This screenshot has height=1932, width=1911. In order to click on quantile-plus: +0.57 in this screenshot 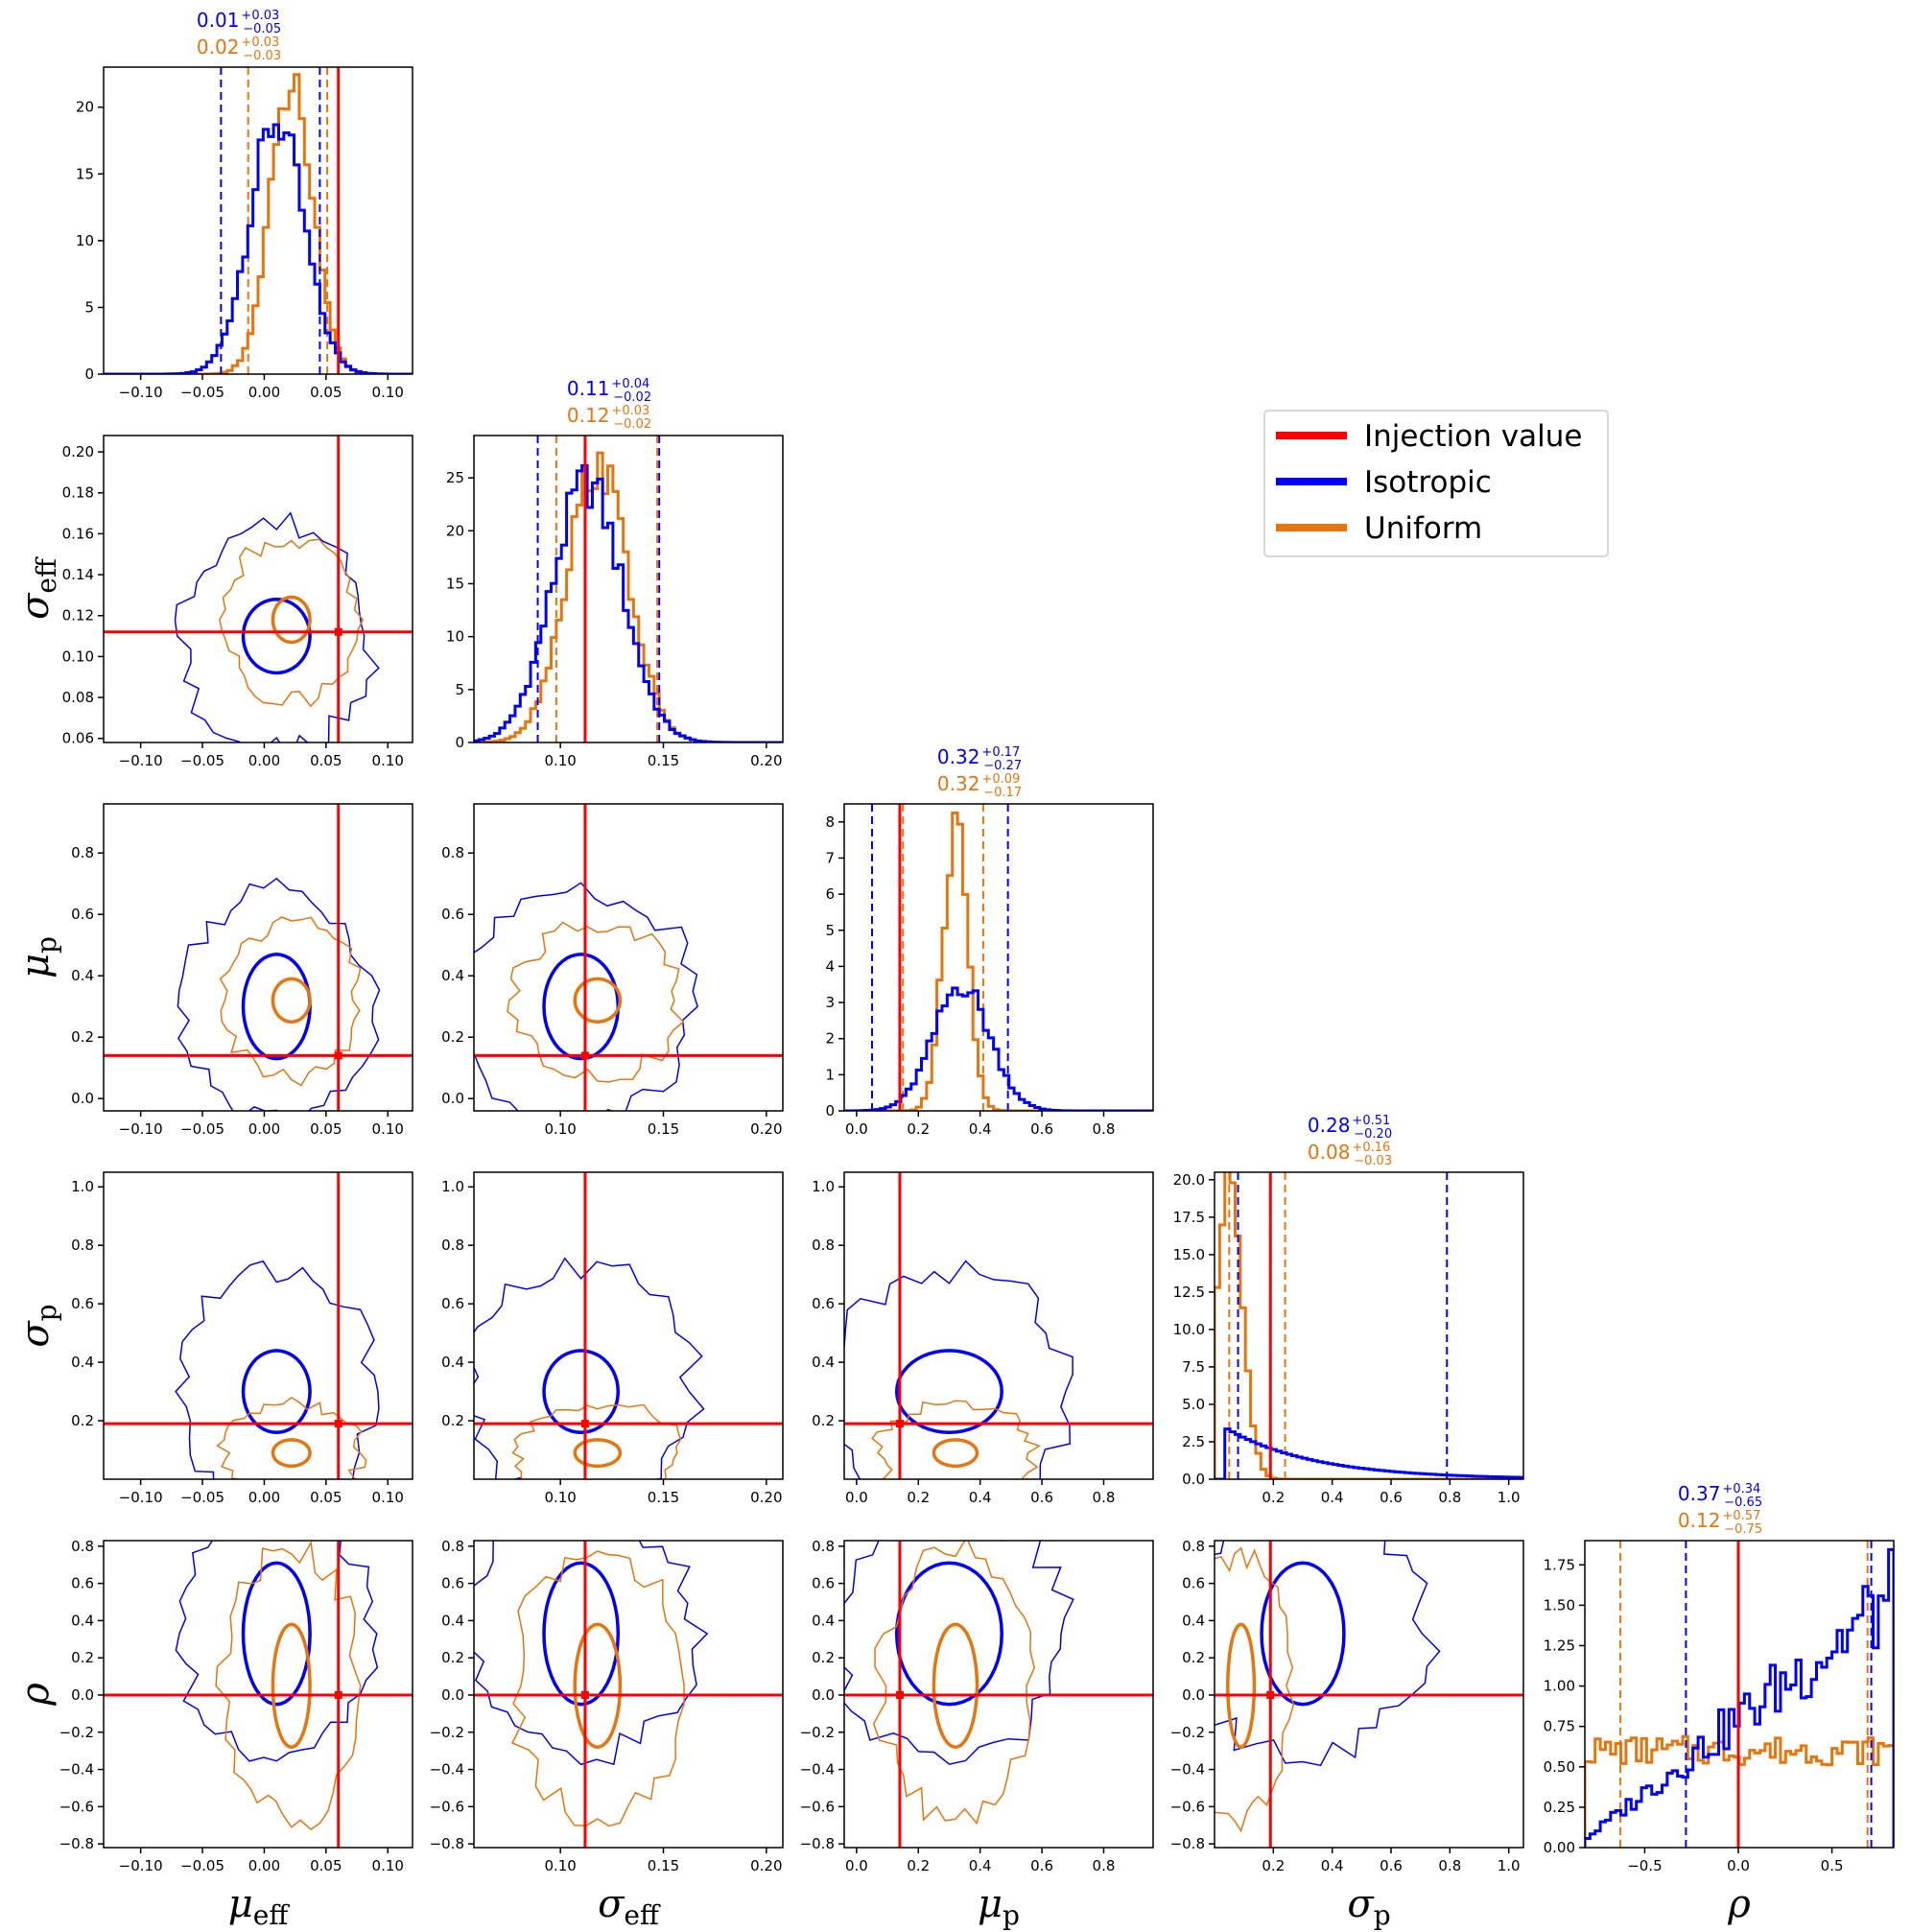, I will do `click(1741, 1516)`.